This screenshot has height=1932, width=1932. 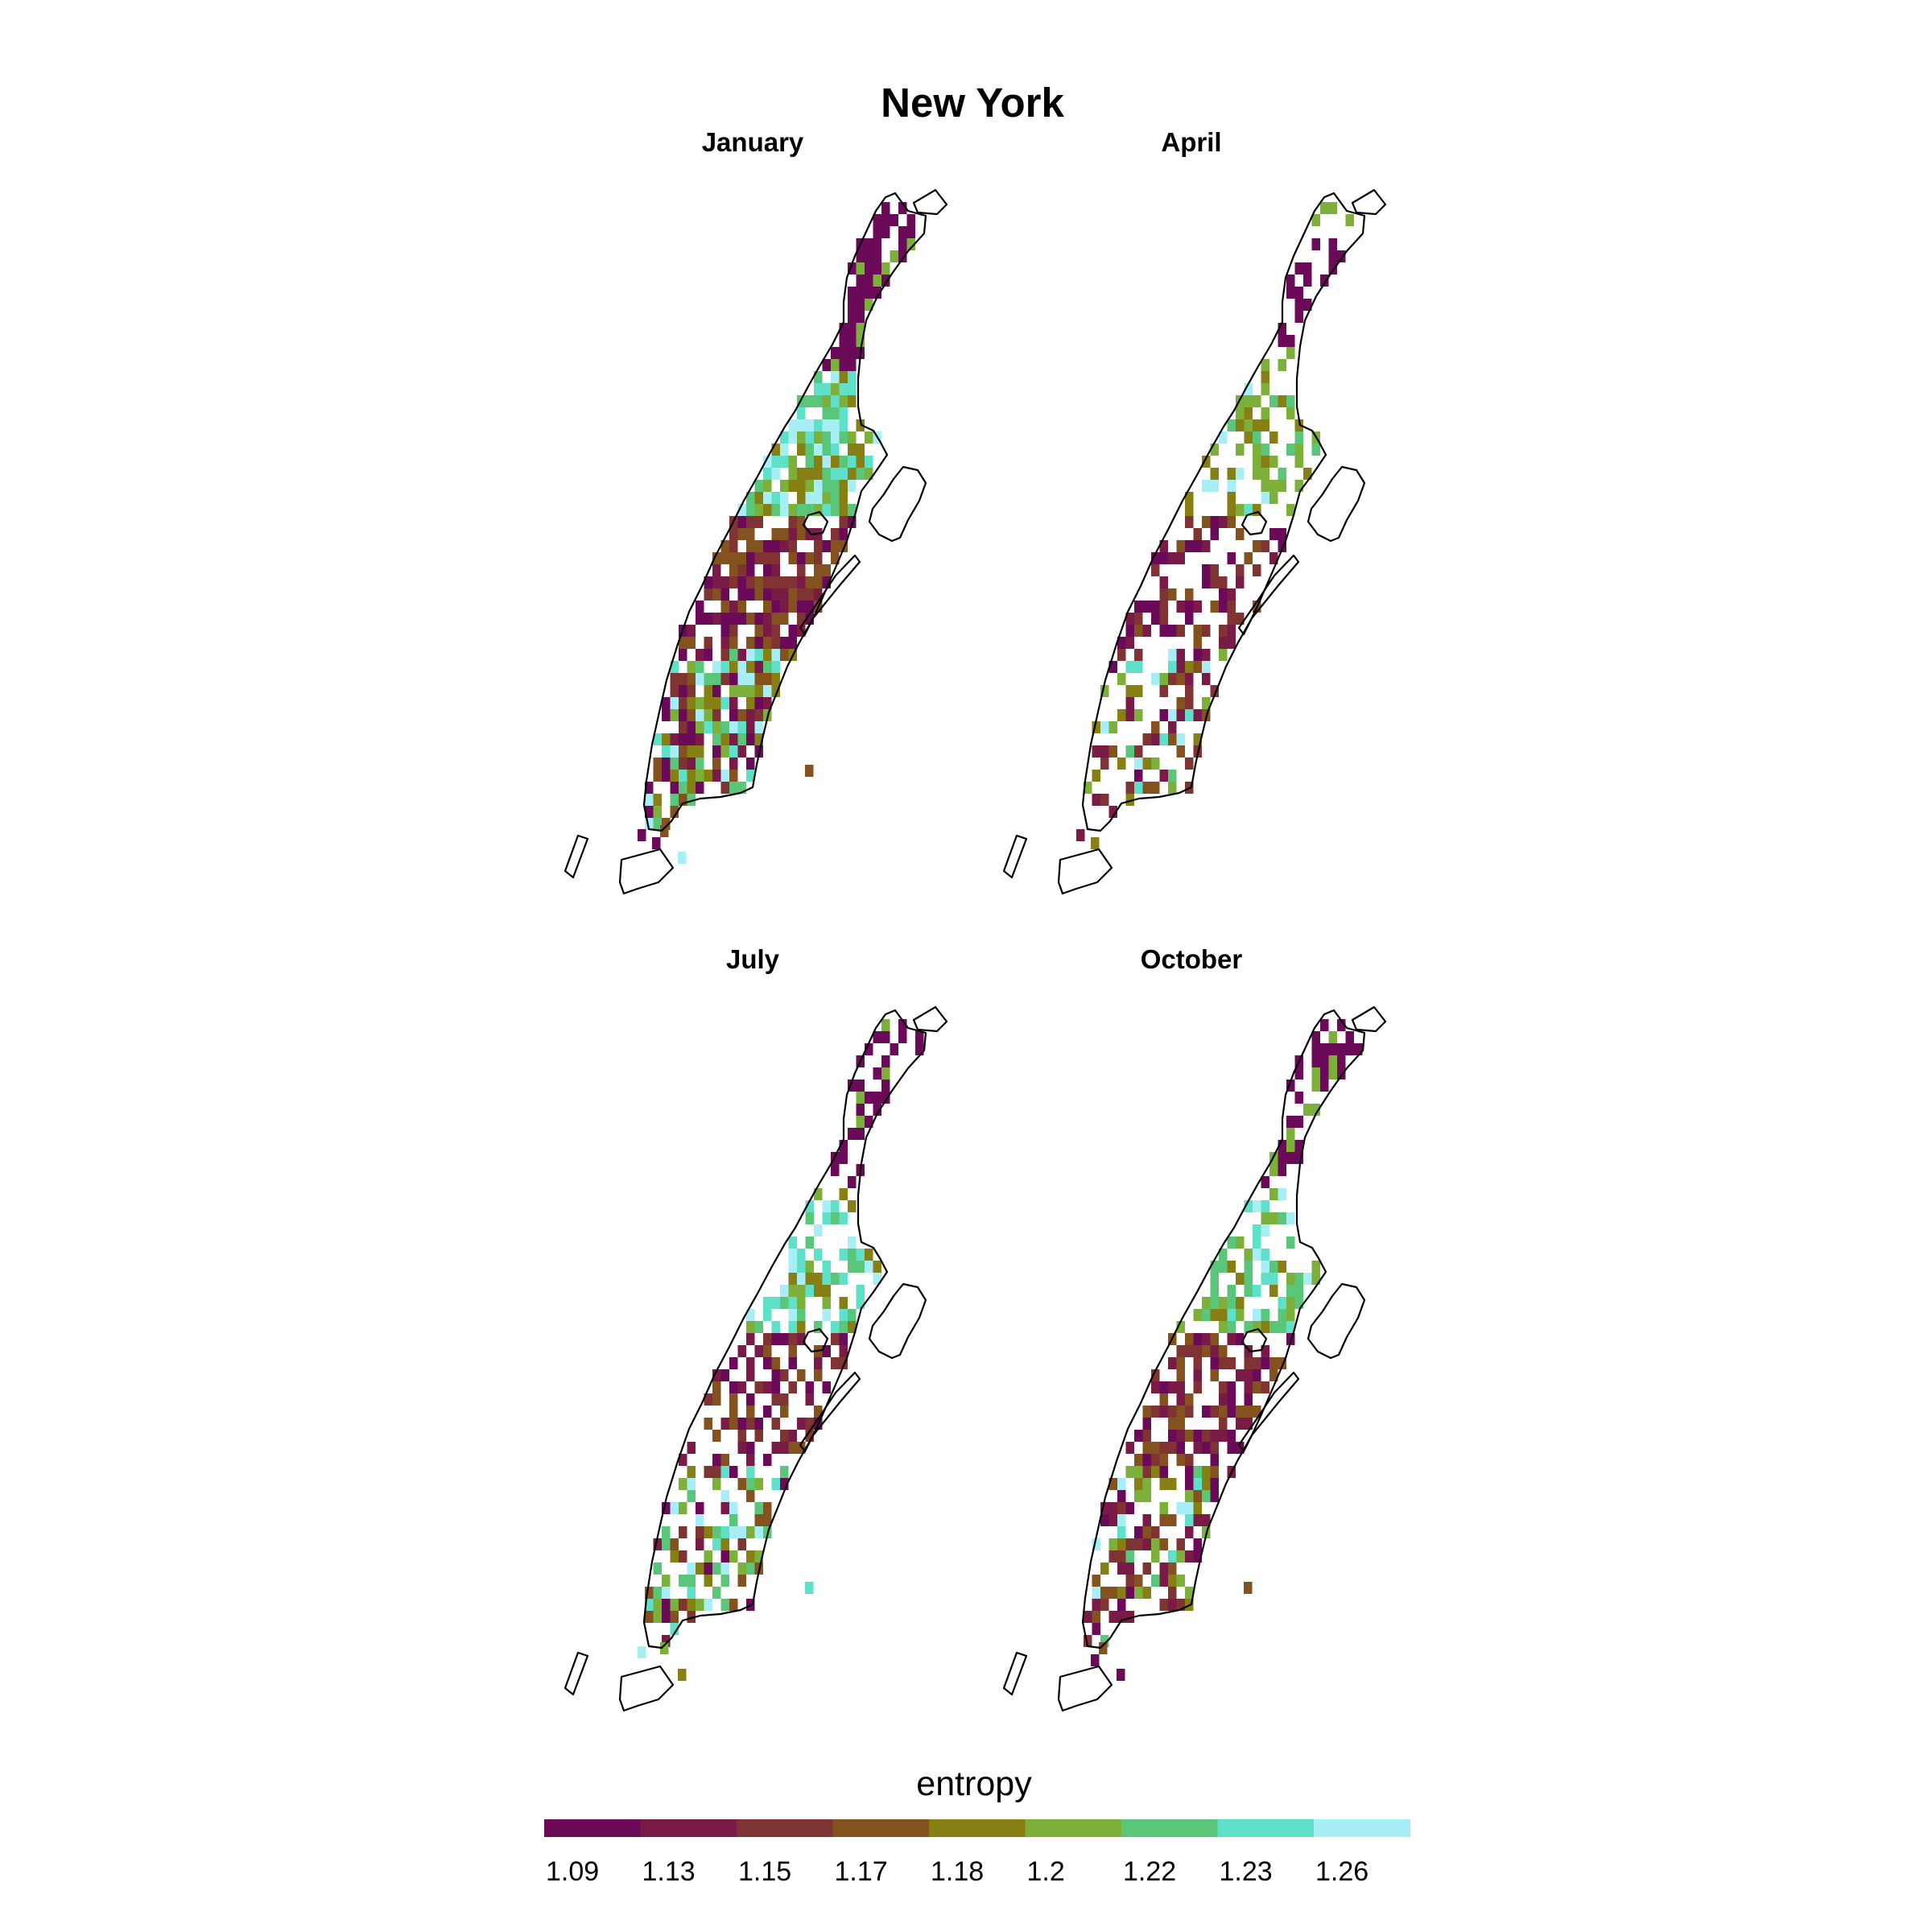 What do you see at coordinates (688, 1828) in the screenshot?
I see `legend-swatch` at bounding box center [688, 1828].